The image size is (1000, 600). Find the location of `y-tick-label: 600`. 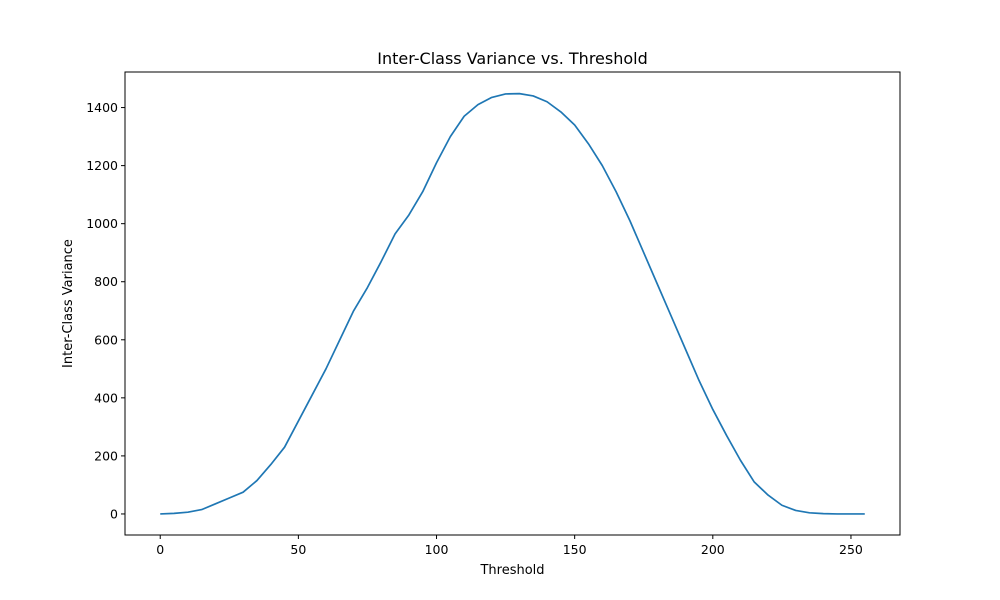

y-tick-label: 600 is located at coordinates (106, 339).